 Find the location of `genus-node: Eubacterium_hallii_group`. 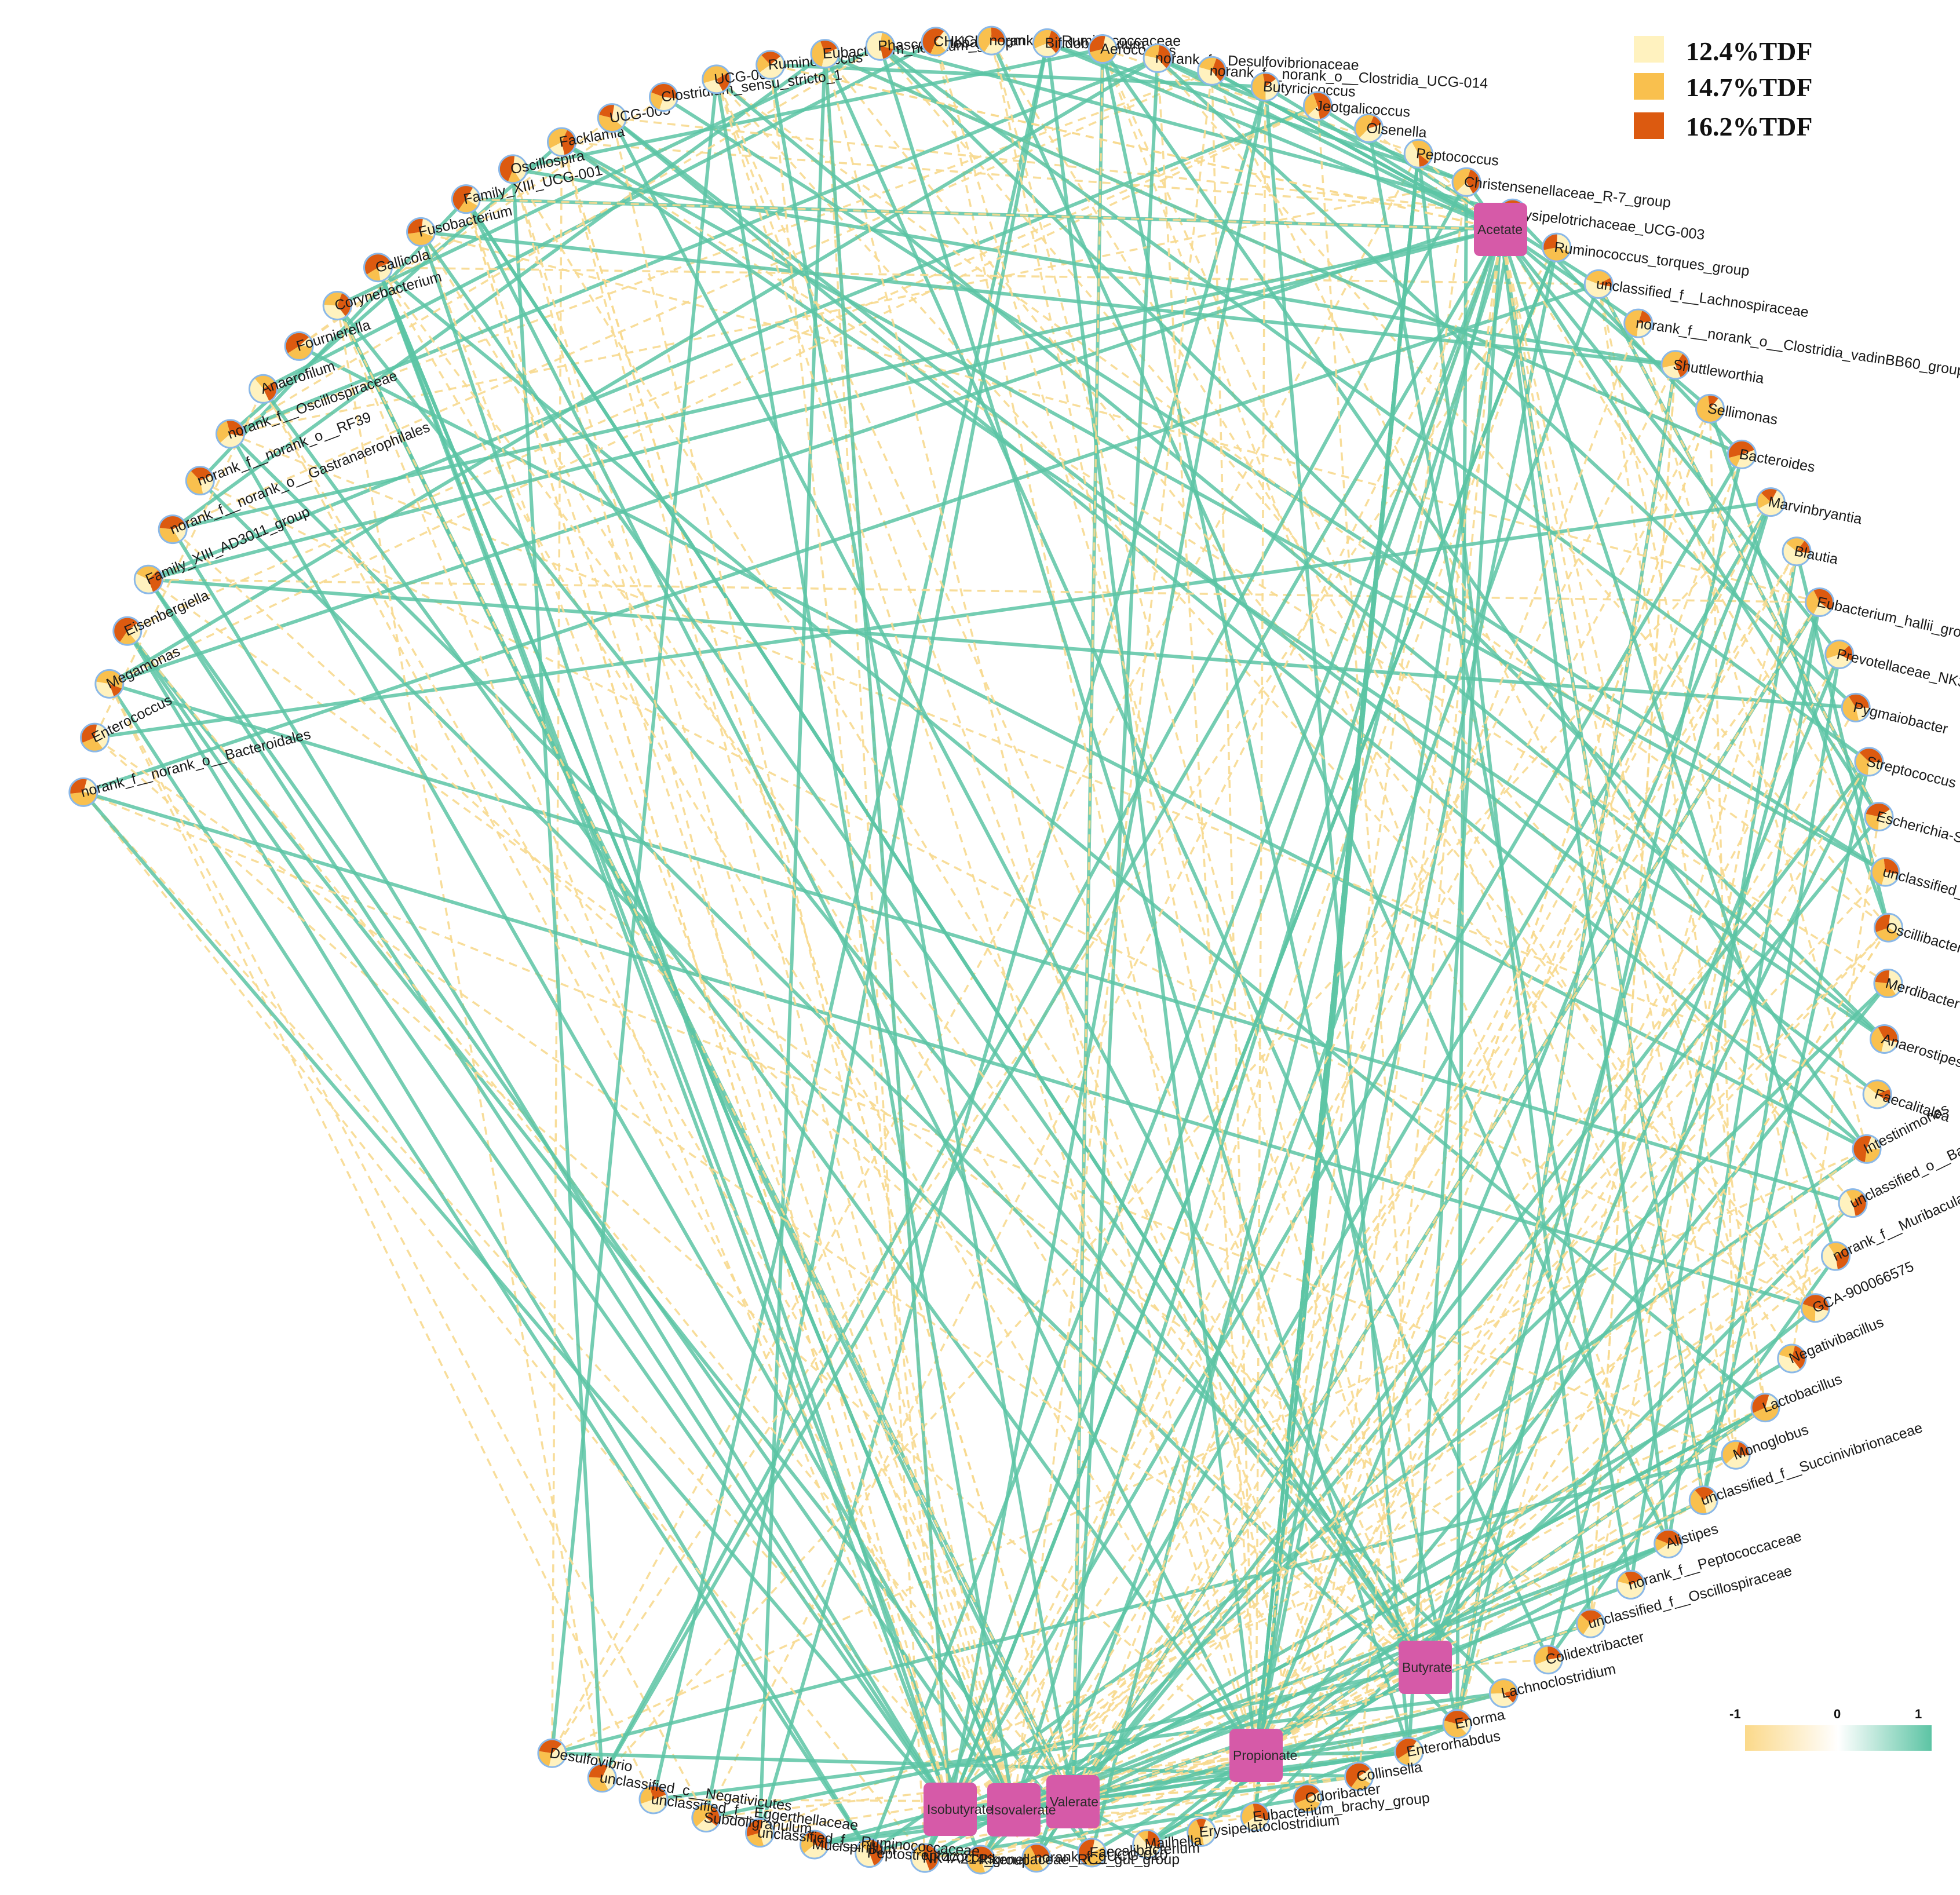

genus-node: Eubacterium_hallii_group is located at coordinates (1882, 615).